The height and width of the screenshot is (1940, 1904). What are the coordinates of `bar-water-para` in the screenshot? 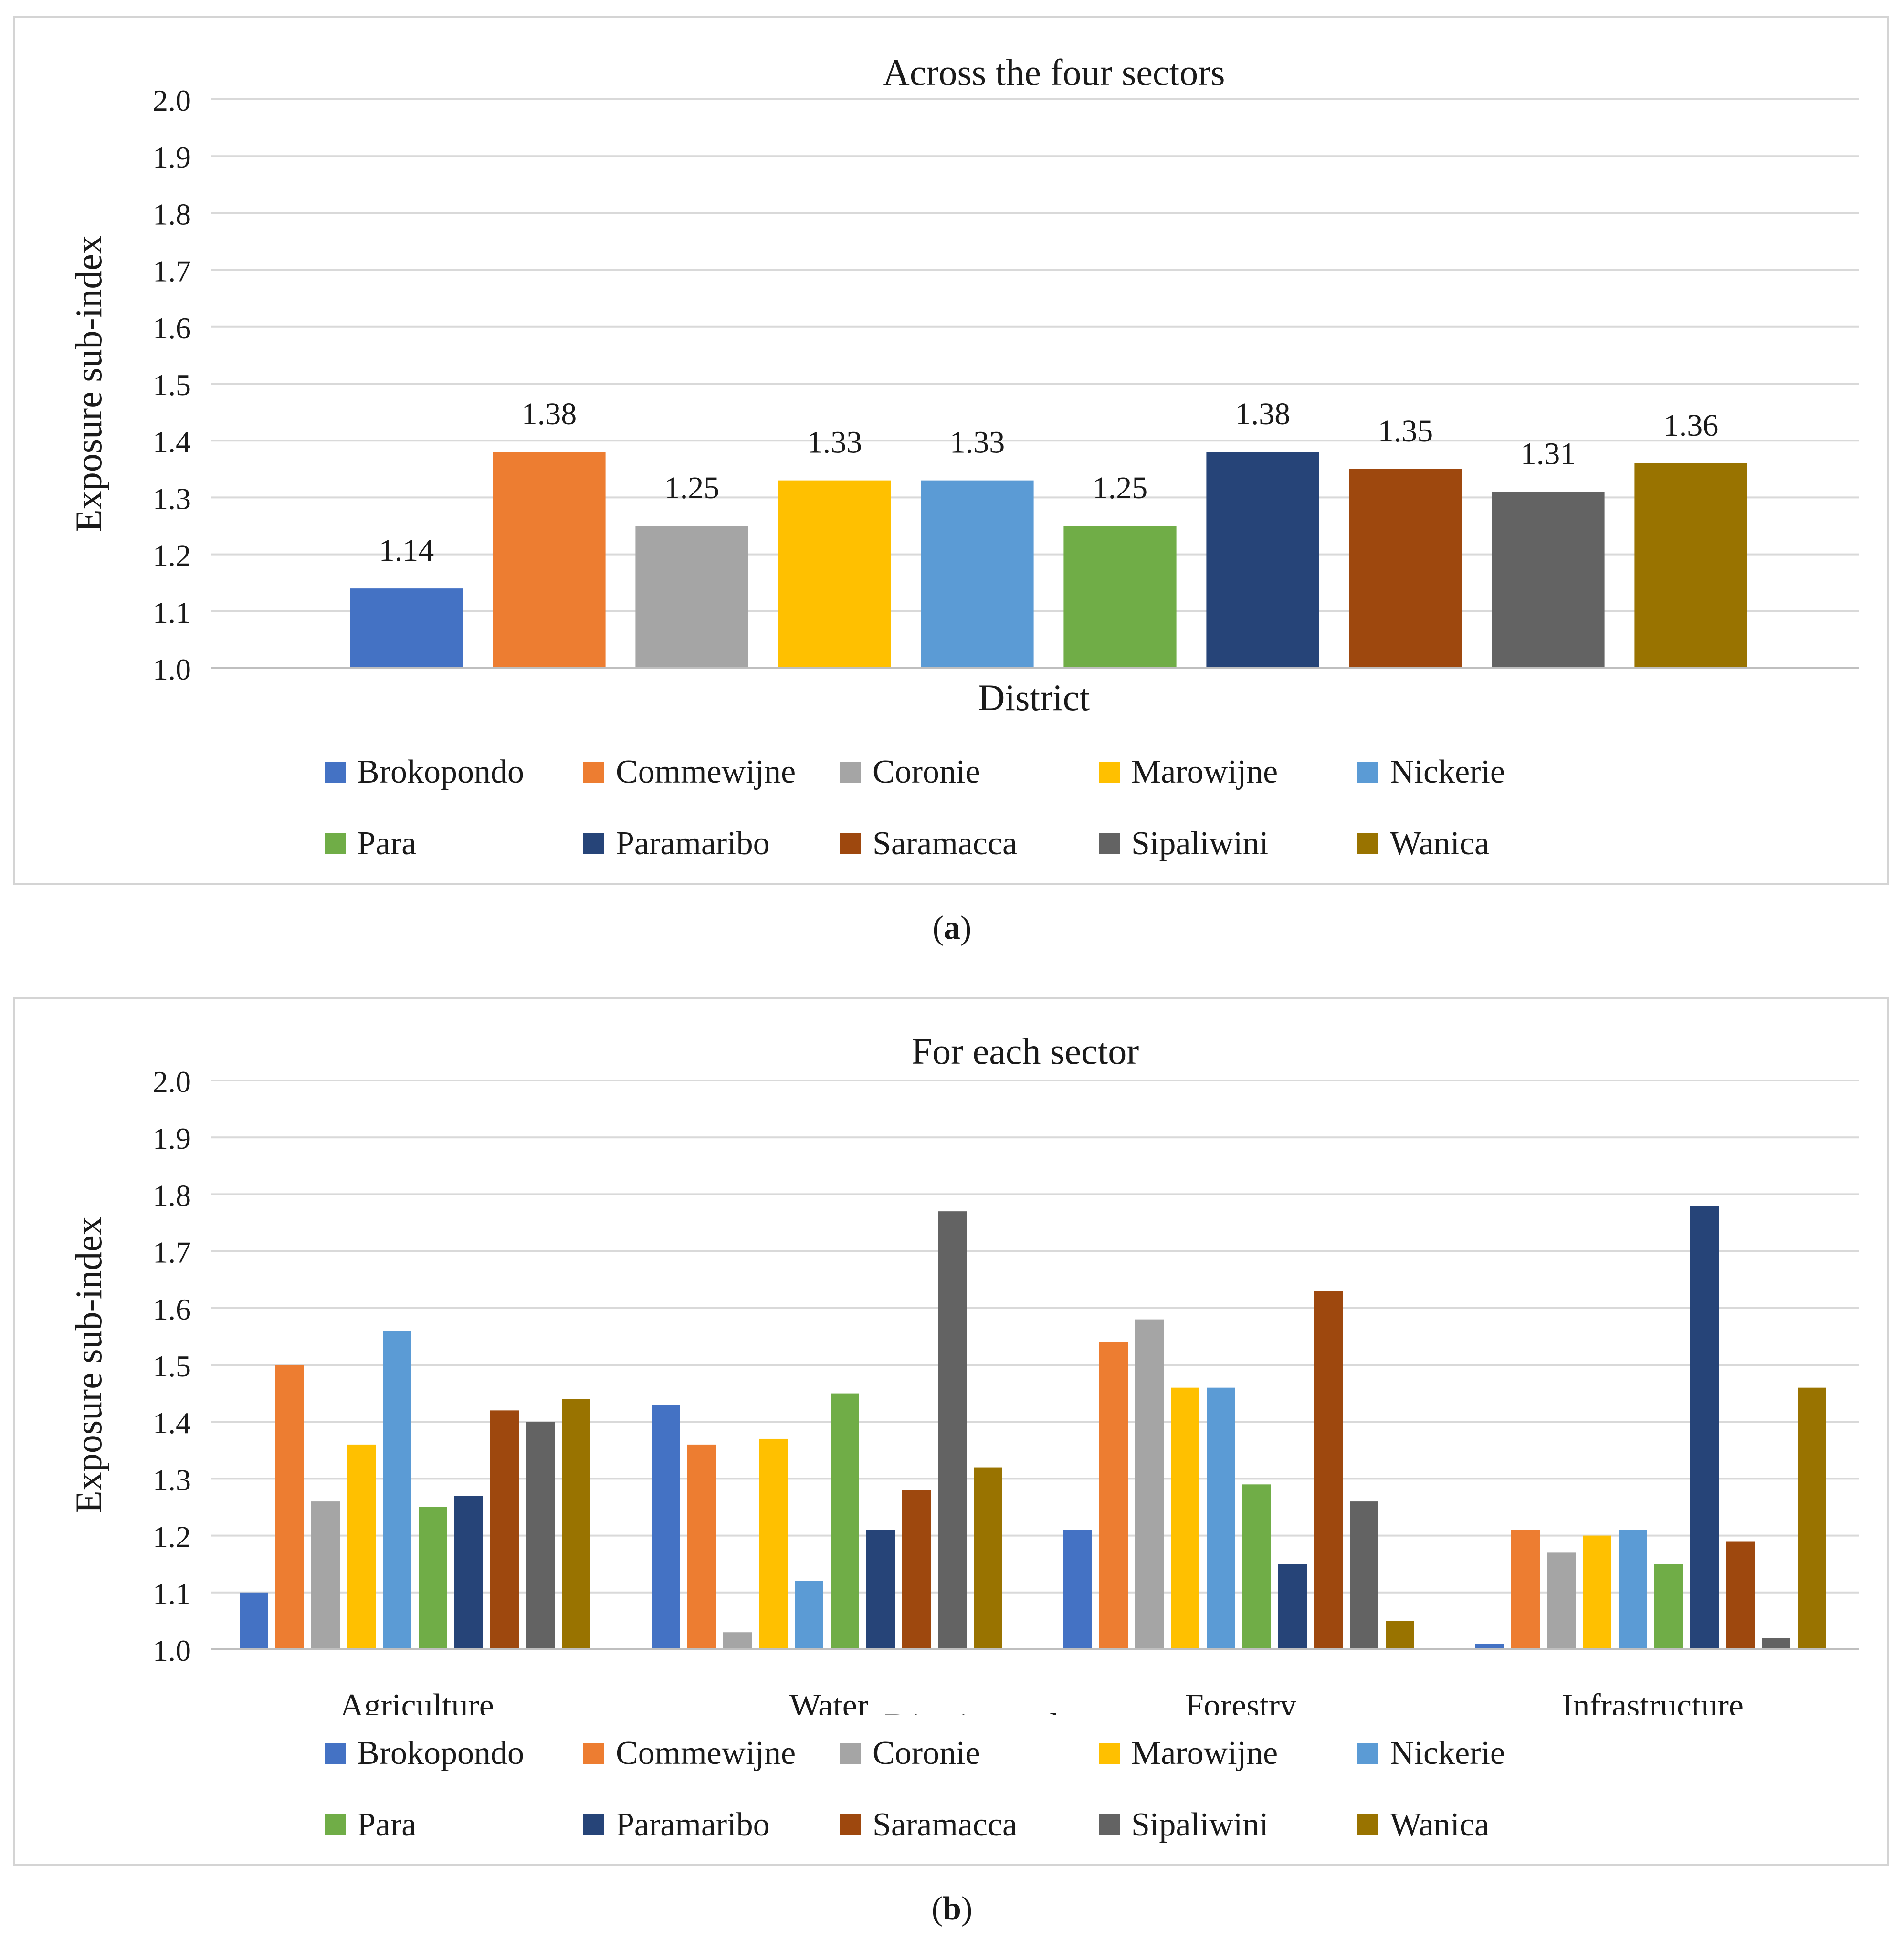 It's located at (845, 1521).